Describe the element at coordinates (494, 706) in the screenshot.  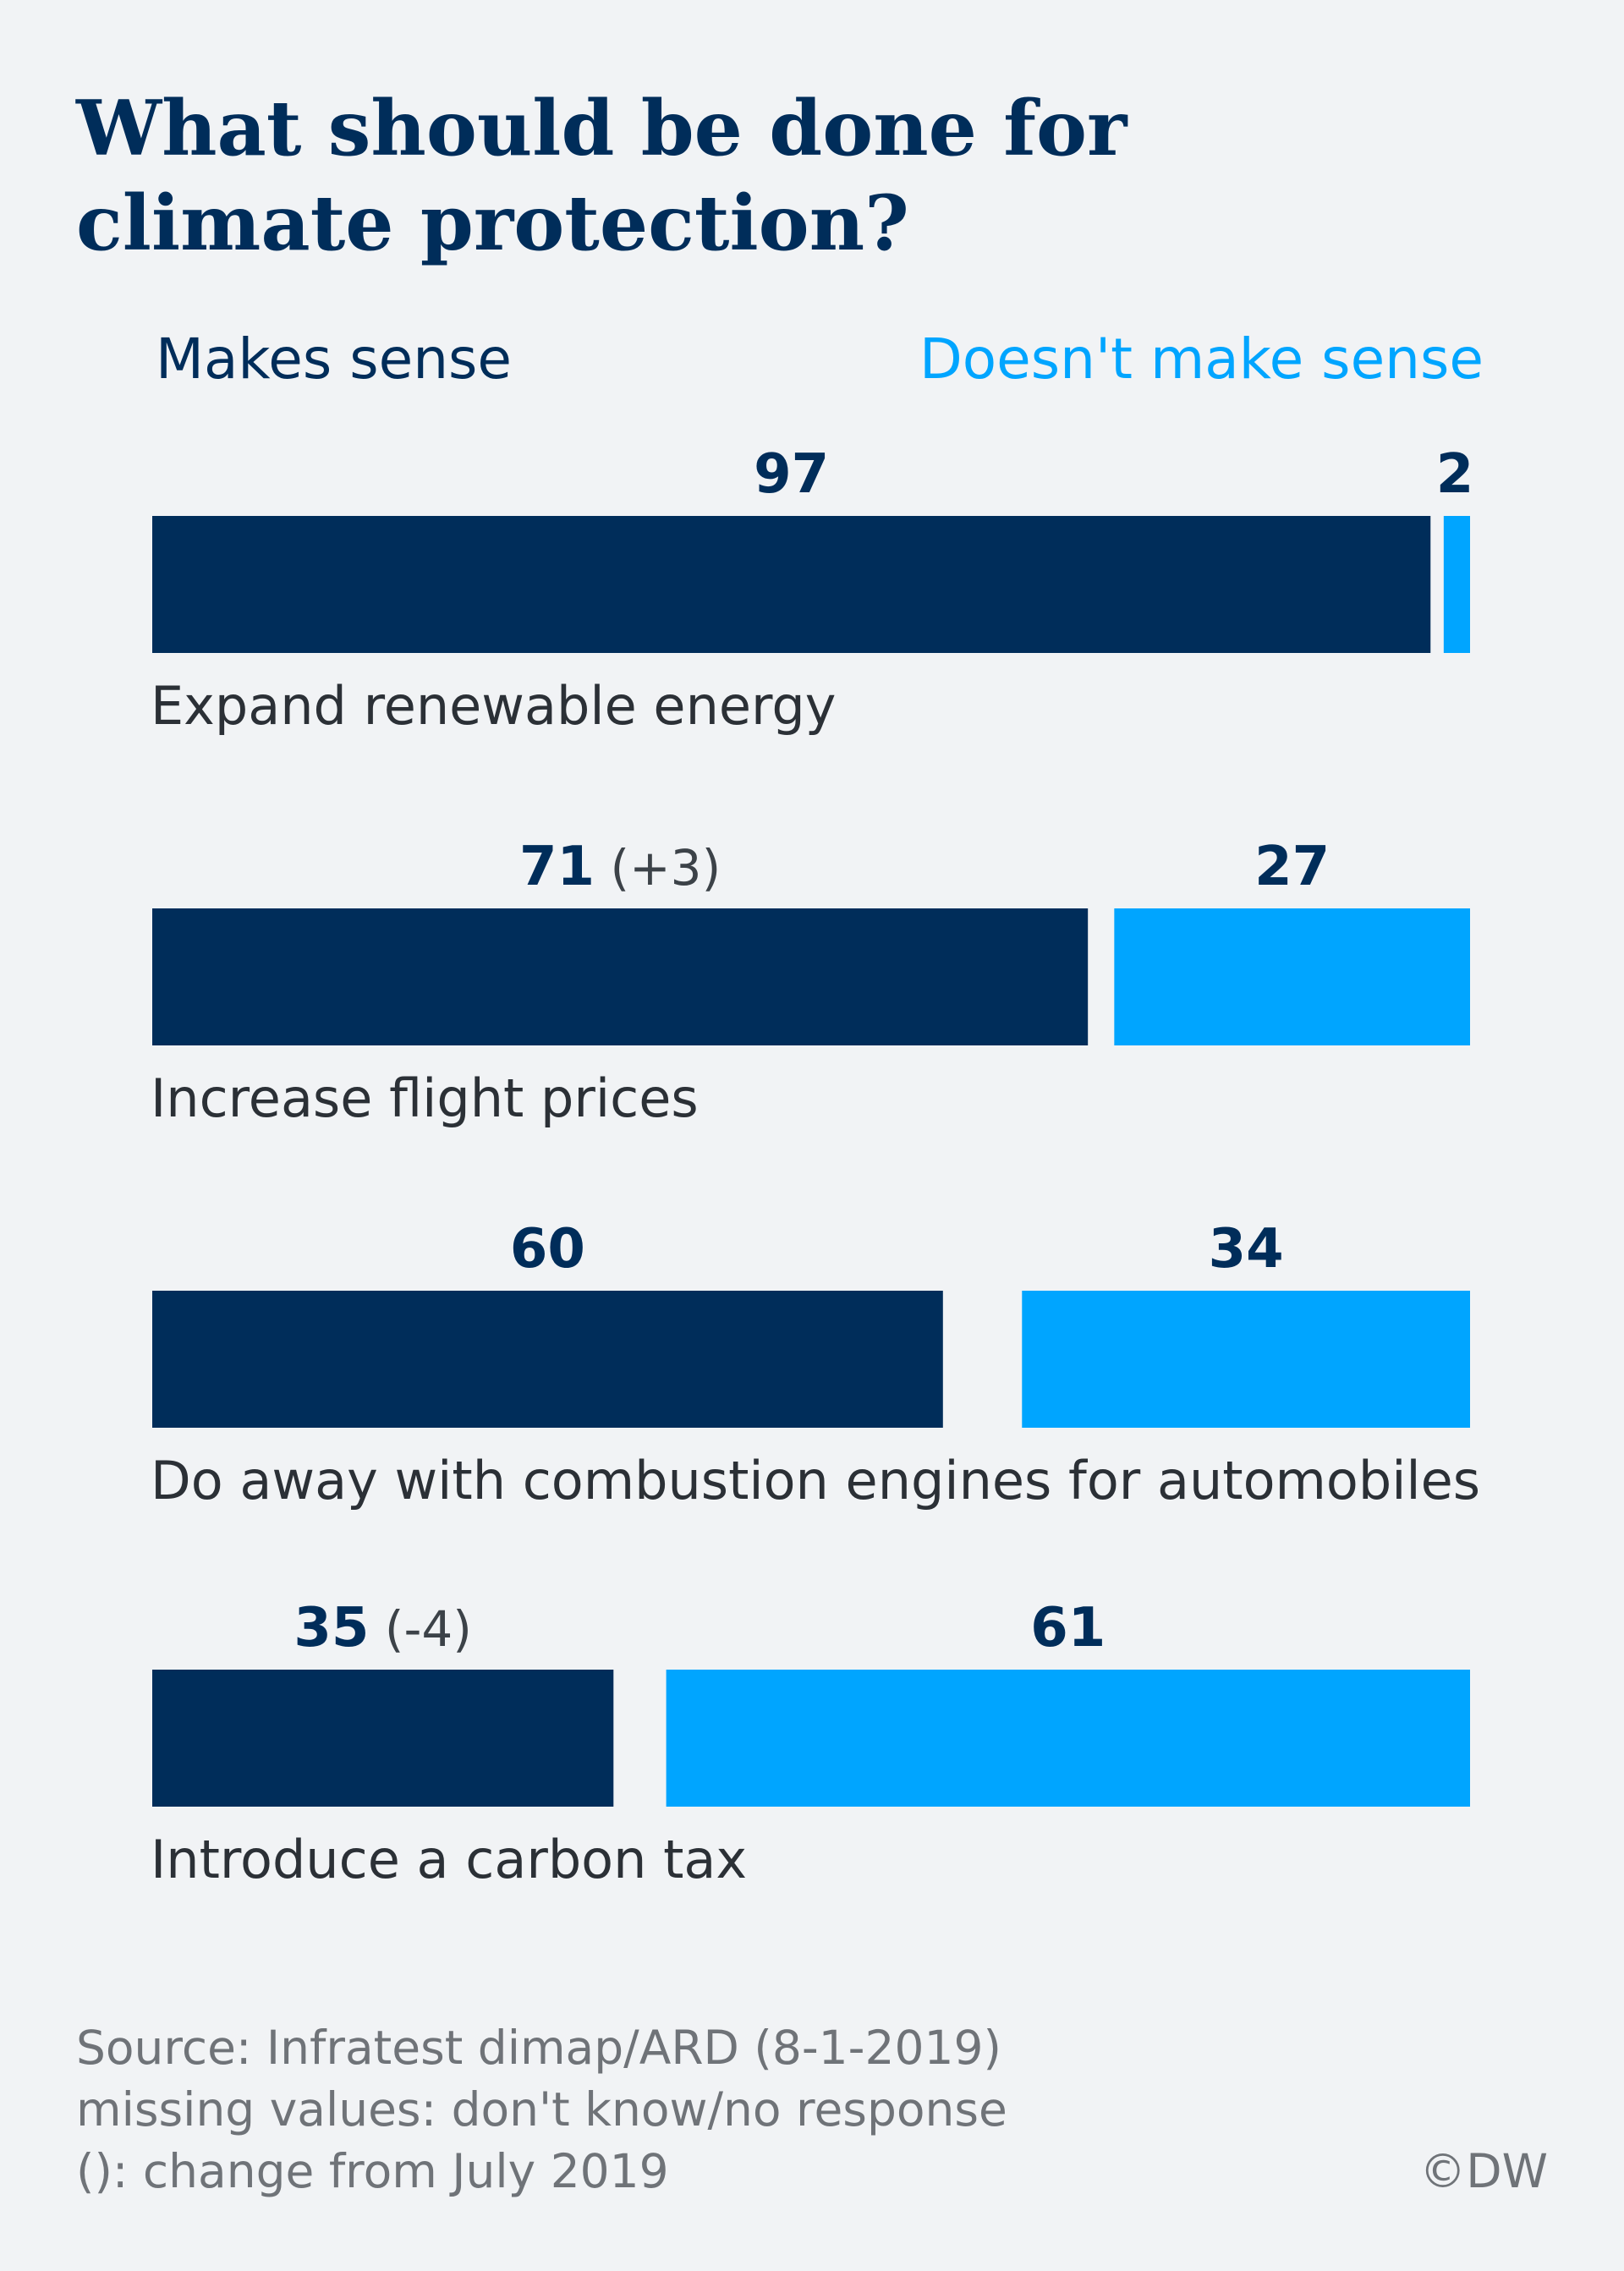
I see `category-label-0: Expand renewable energy` at that location.